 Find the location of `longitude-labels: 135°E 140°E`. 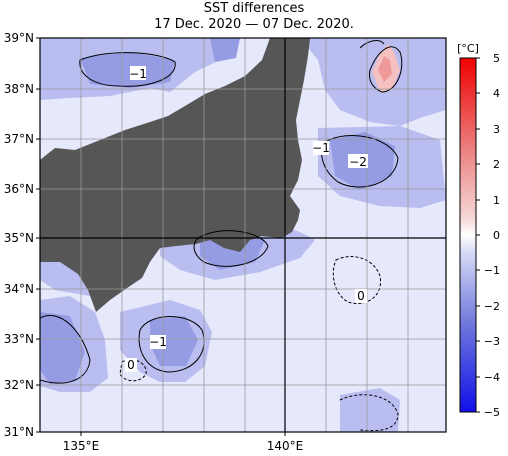

longitude-labels: 135°E 140°E is located at coordinates (183, 446).